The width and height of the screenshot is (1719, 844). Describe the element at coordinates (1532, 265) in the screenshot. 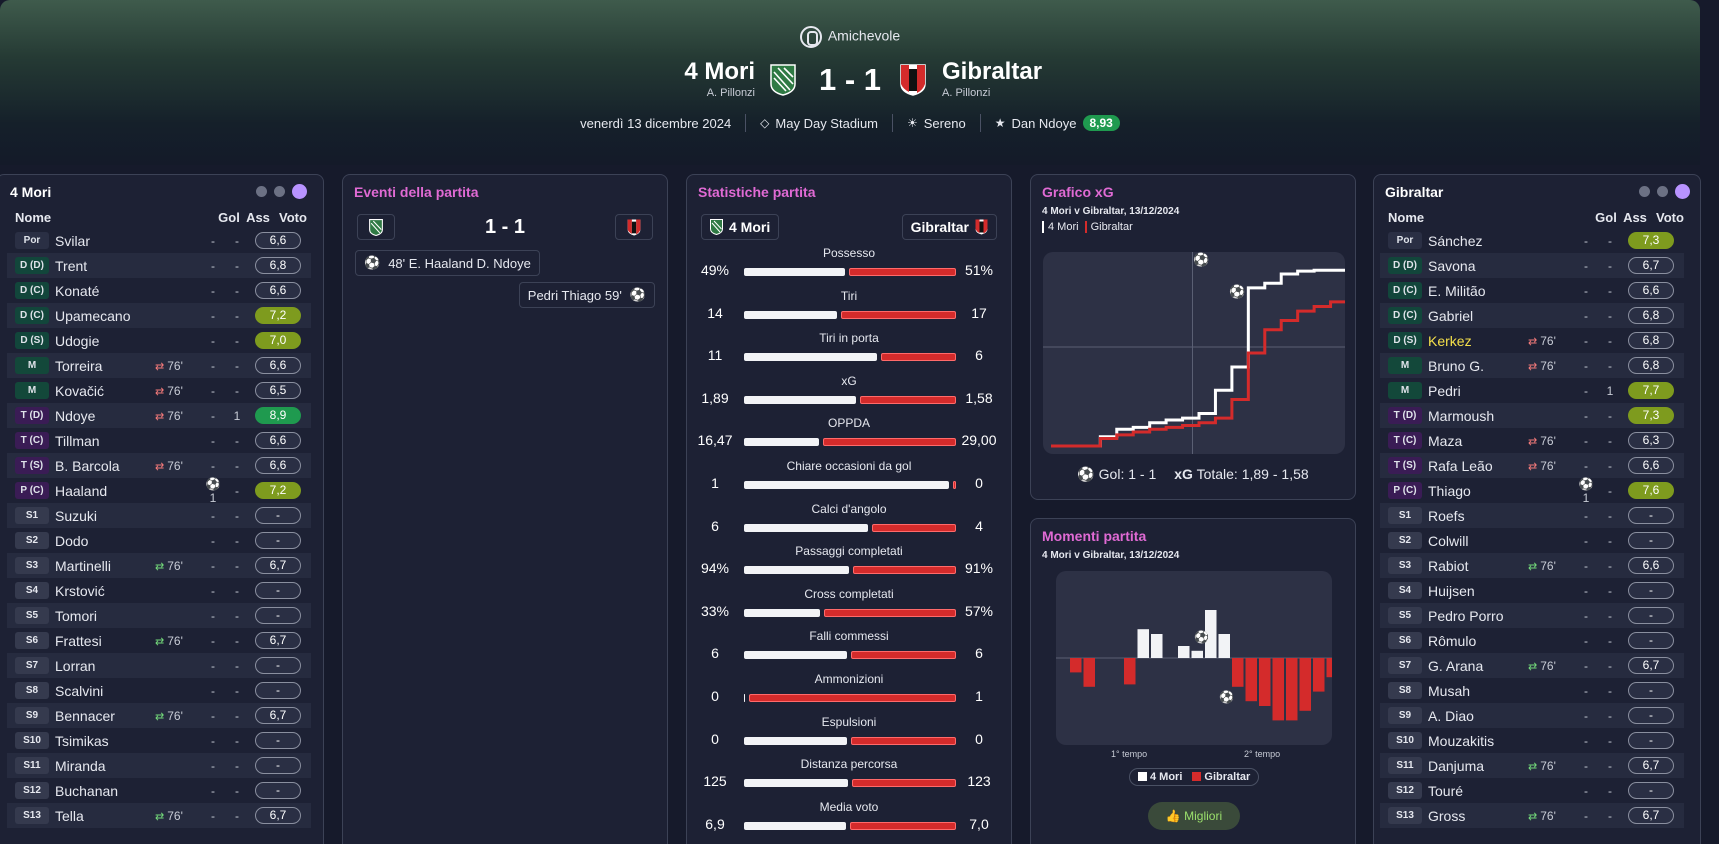

I see `player-row: D (D) Savona - - 6,7` at that location.